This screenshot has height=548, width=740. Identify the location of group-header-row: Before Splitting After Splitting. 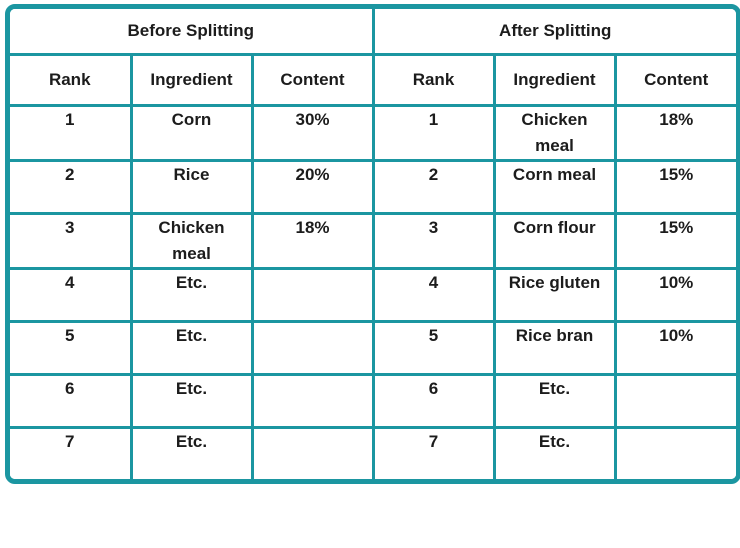
(373, 32).